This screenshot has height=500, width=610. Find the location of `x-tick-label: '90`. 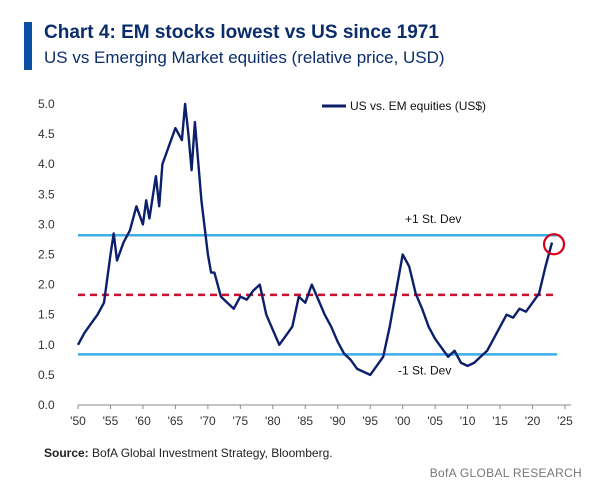

x-tick-label: '90 is located at coordinates (338, 421).